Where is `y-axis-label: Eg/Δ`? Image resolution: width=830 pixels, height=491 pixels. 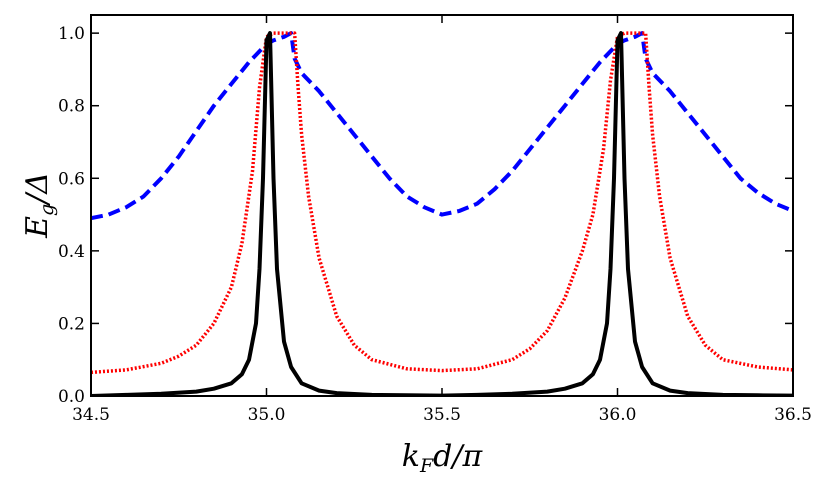 y-axis-label: Eg/Δ is located at coordinates (39, 205).